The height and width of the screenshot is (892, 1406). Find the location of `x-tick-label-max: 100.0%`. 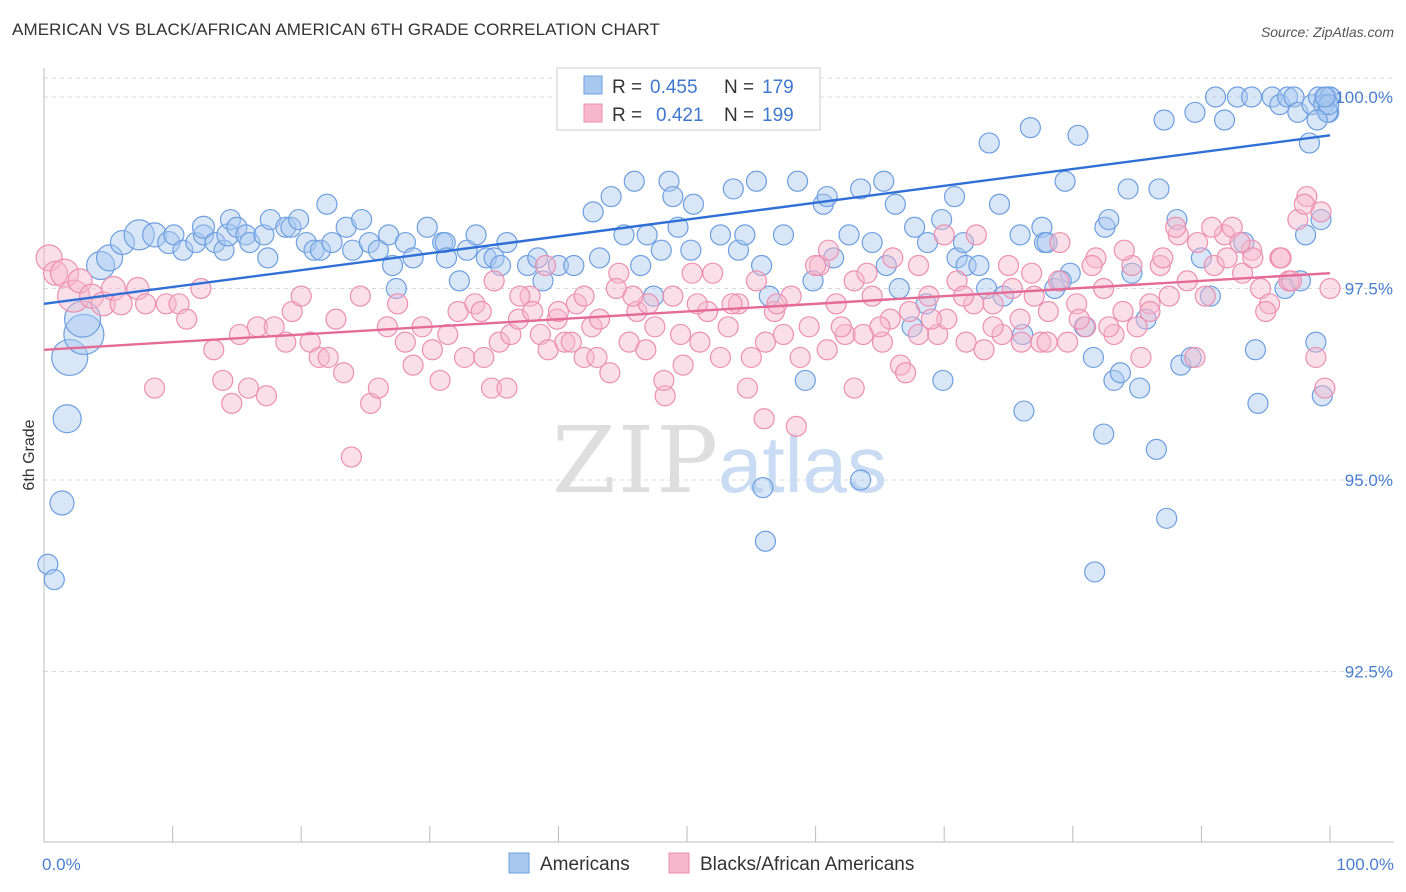

x-tick-label-max: 100.0% is located at coordinates (1365, 864).